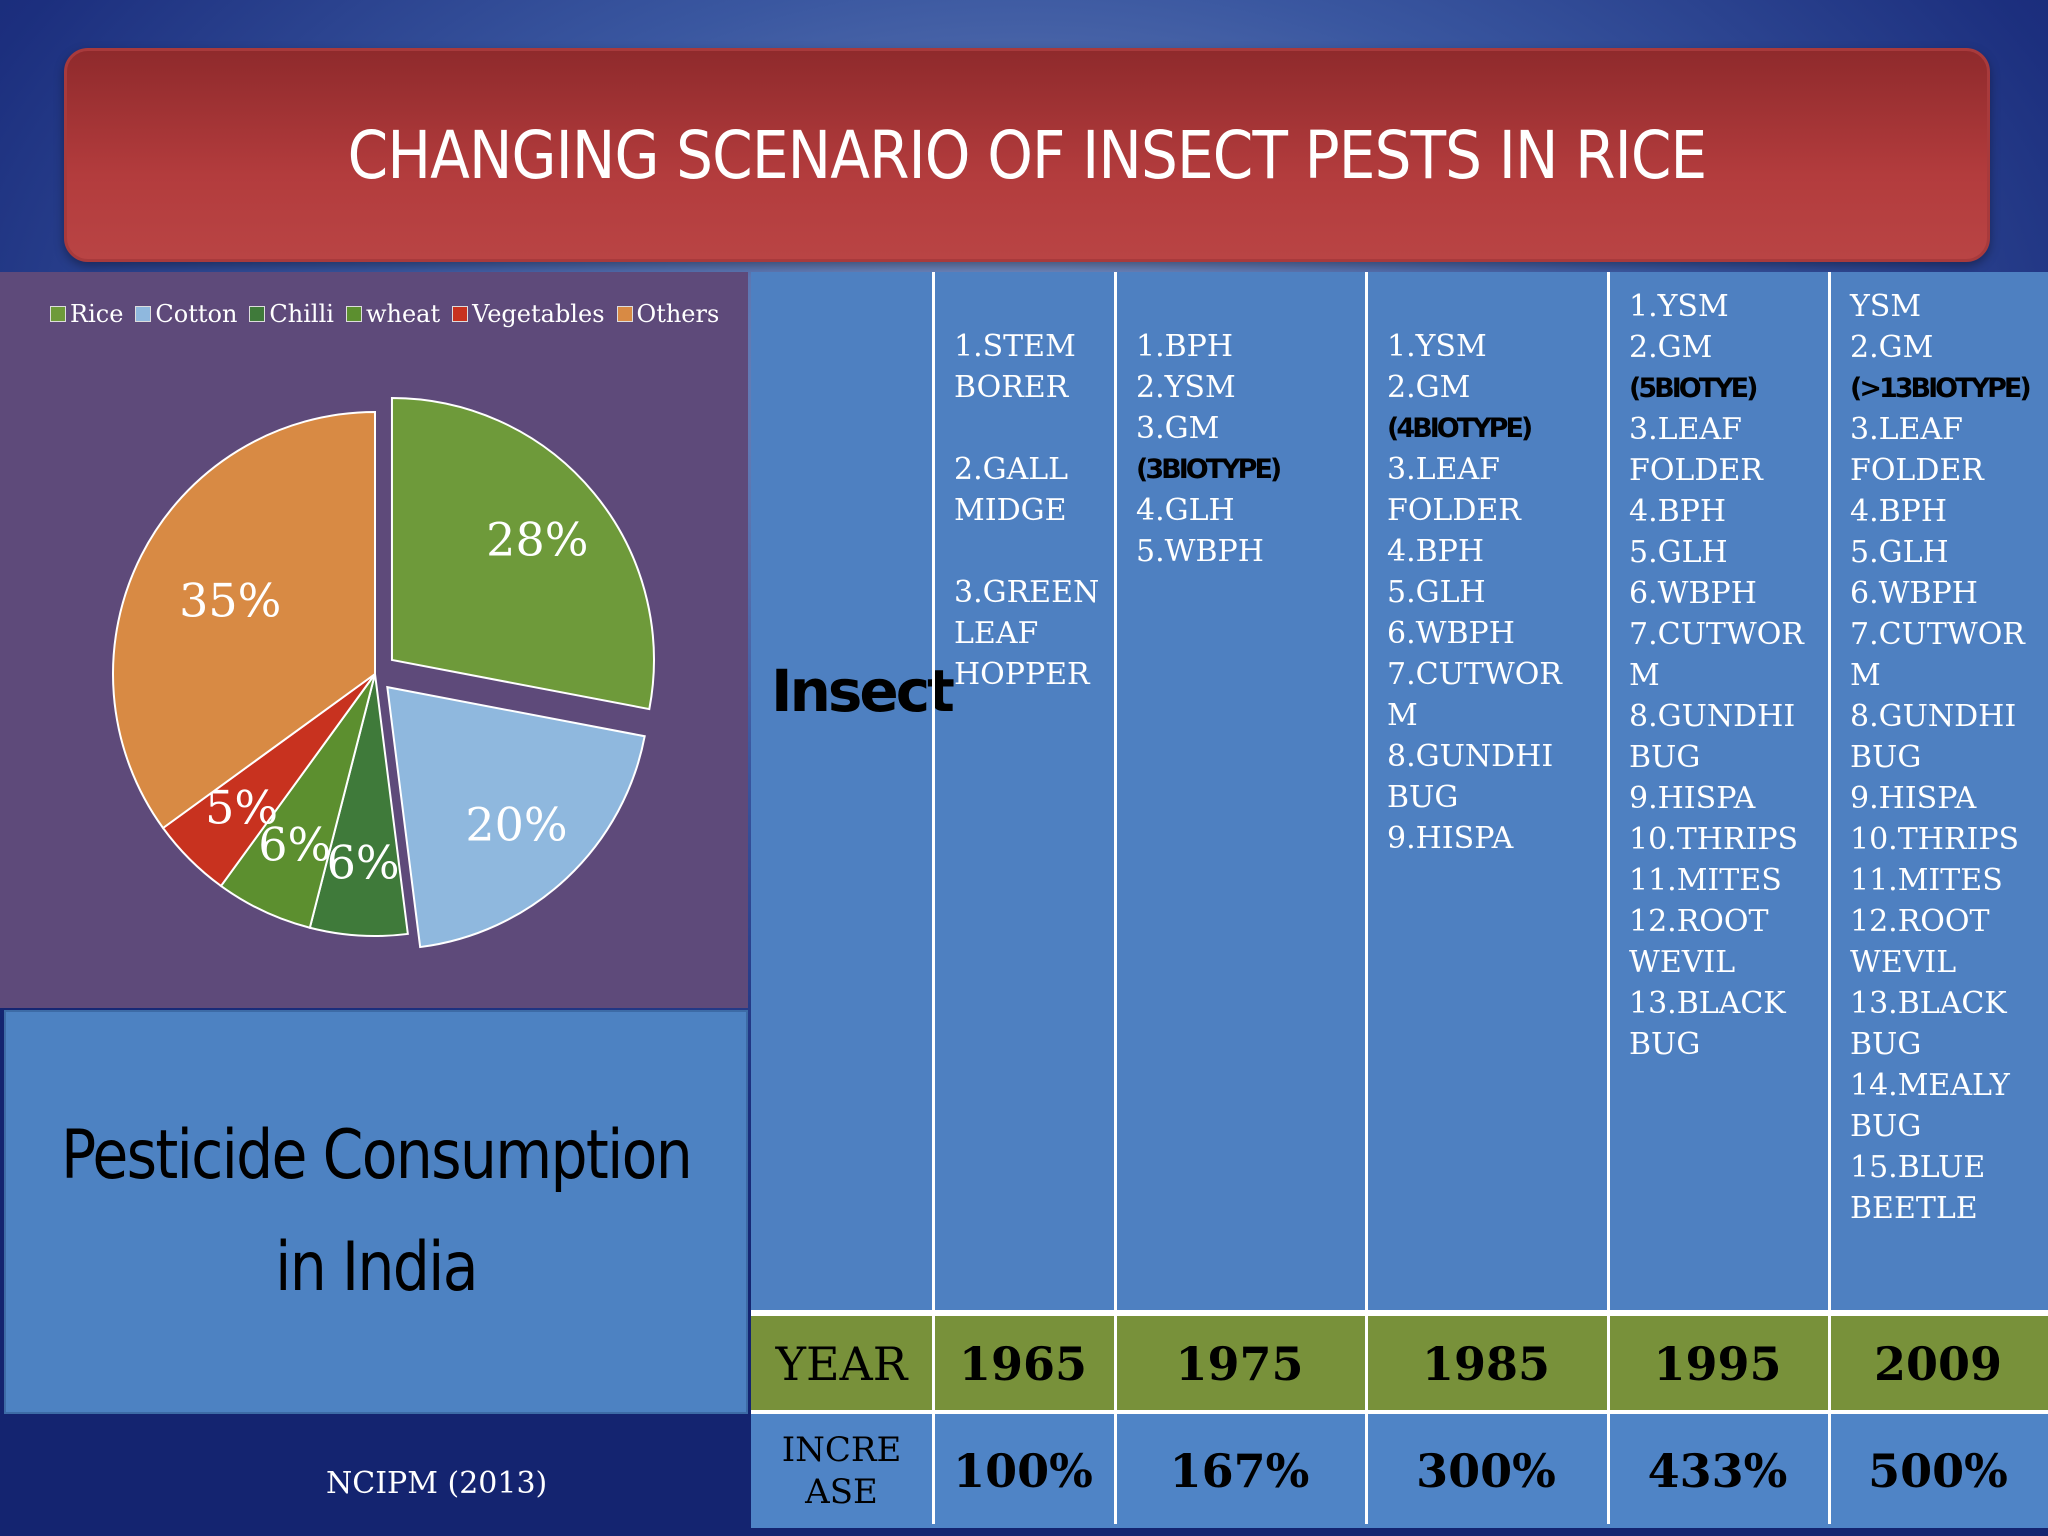 The image size is (2048, 1536). I want to click on increase-cell-1995: 433%, so click(1717, 1471).